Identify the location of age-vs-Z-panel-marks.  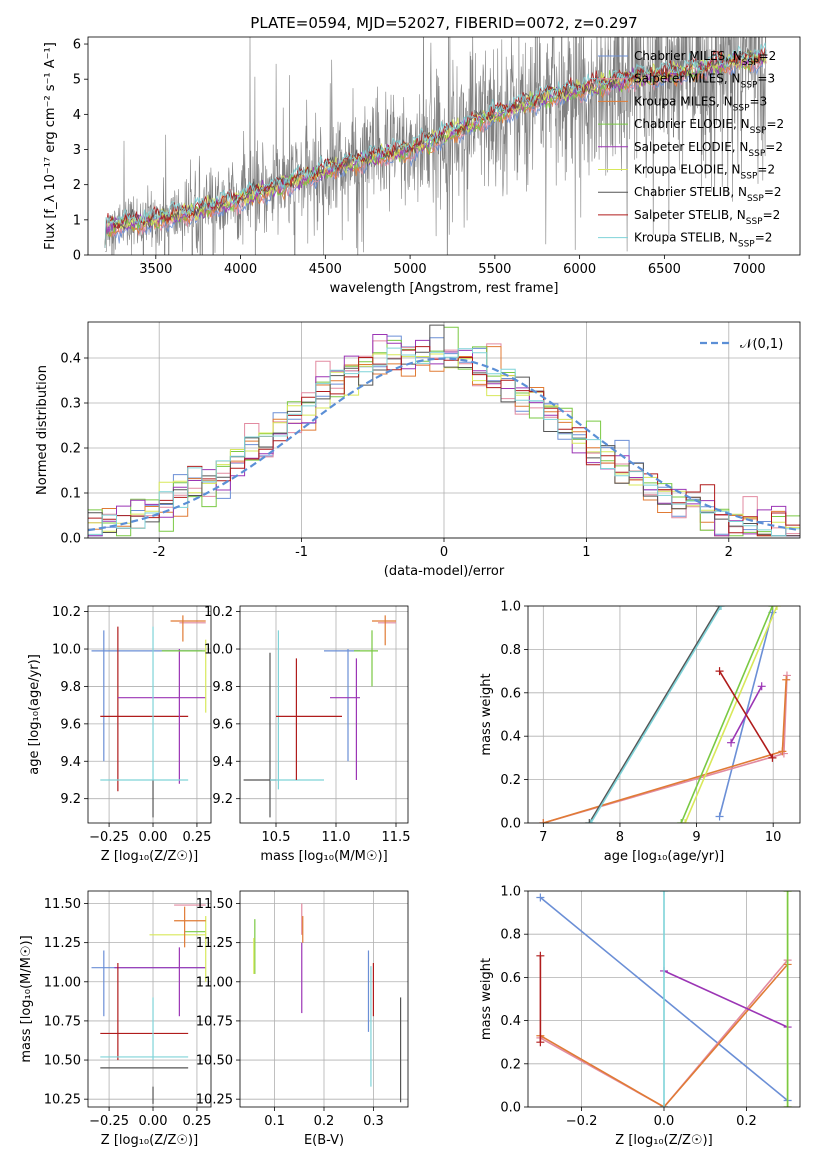
(149, 716).